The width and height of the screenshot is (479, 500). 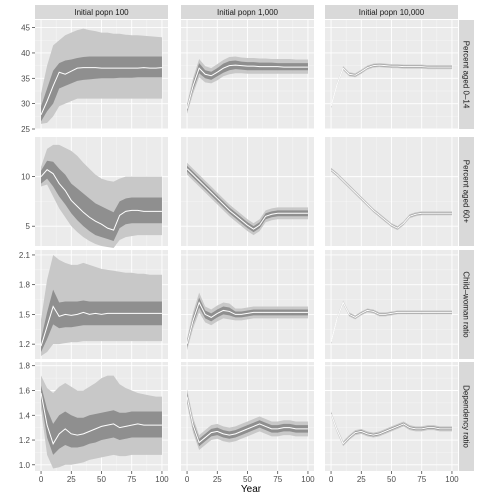 What do you see at coordinates (25, 53) in the screenshot?
I see `y-tick-label: 40` at bounding box center [25, 53].